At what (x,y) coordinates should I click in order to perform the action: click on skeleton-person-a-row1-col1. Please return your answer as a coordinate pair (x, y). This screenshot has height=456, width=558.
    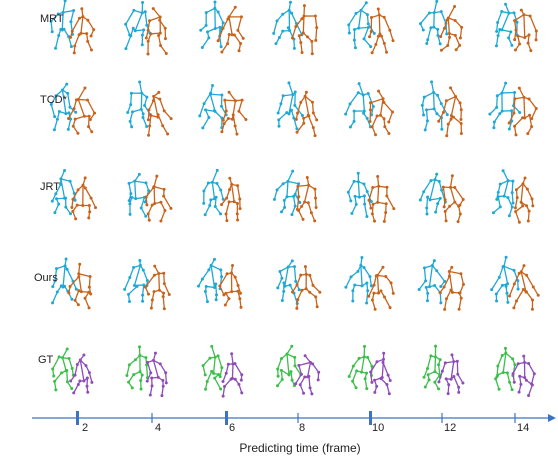
    Looking at the image, I should click on (139, 104).